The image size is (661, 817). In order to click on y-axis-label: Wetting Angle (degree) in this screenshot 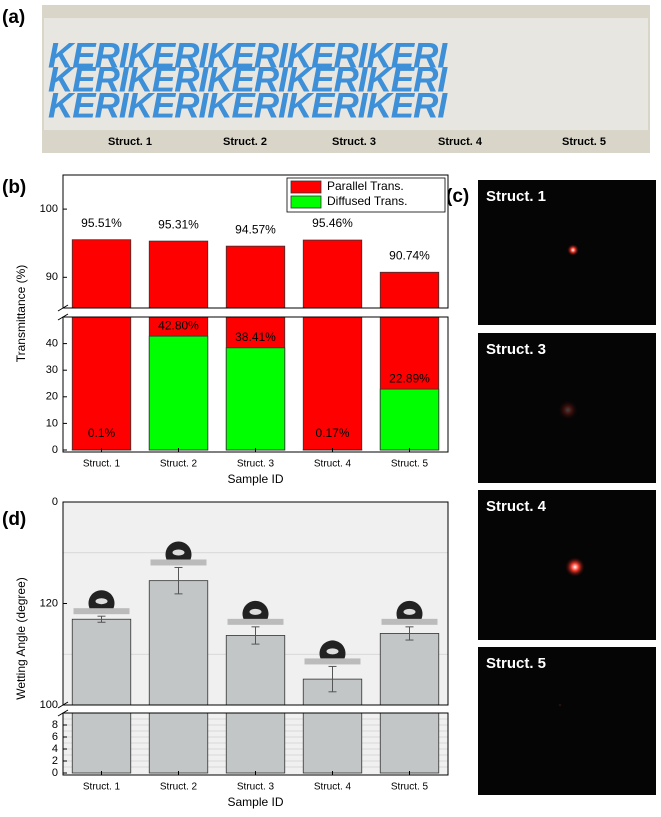, I will do `click(21, 638)`.